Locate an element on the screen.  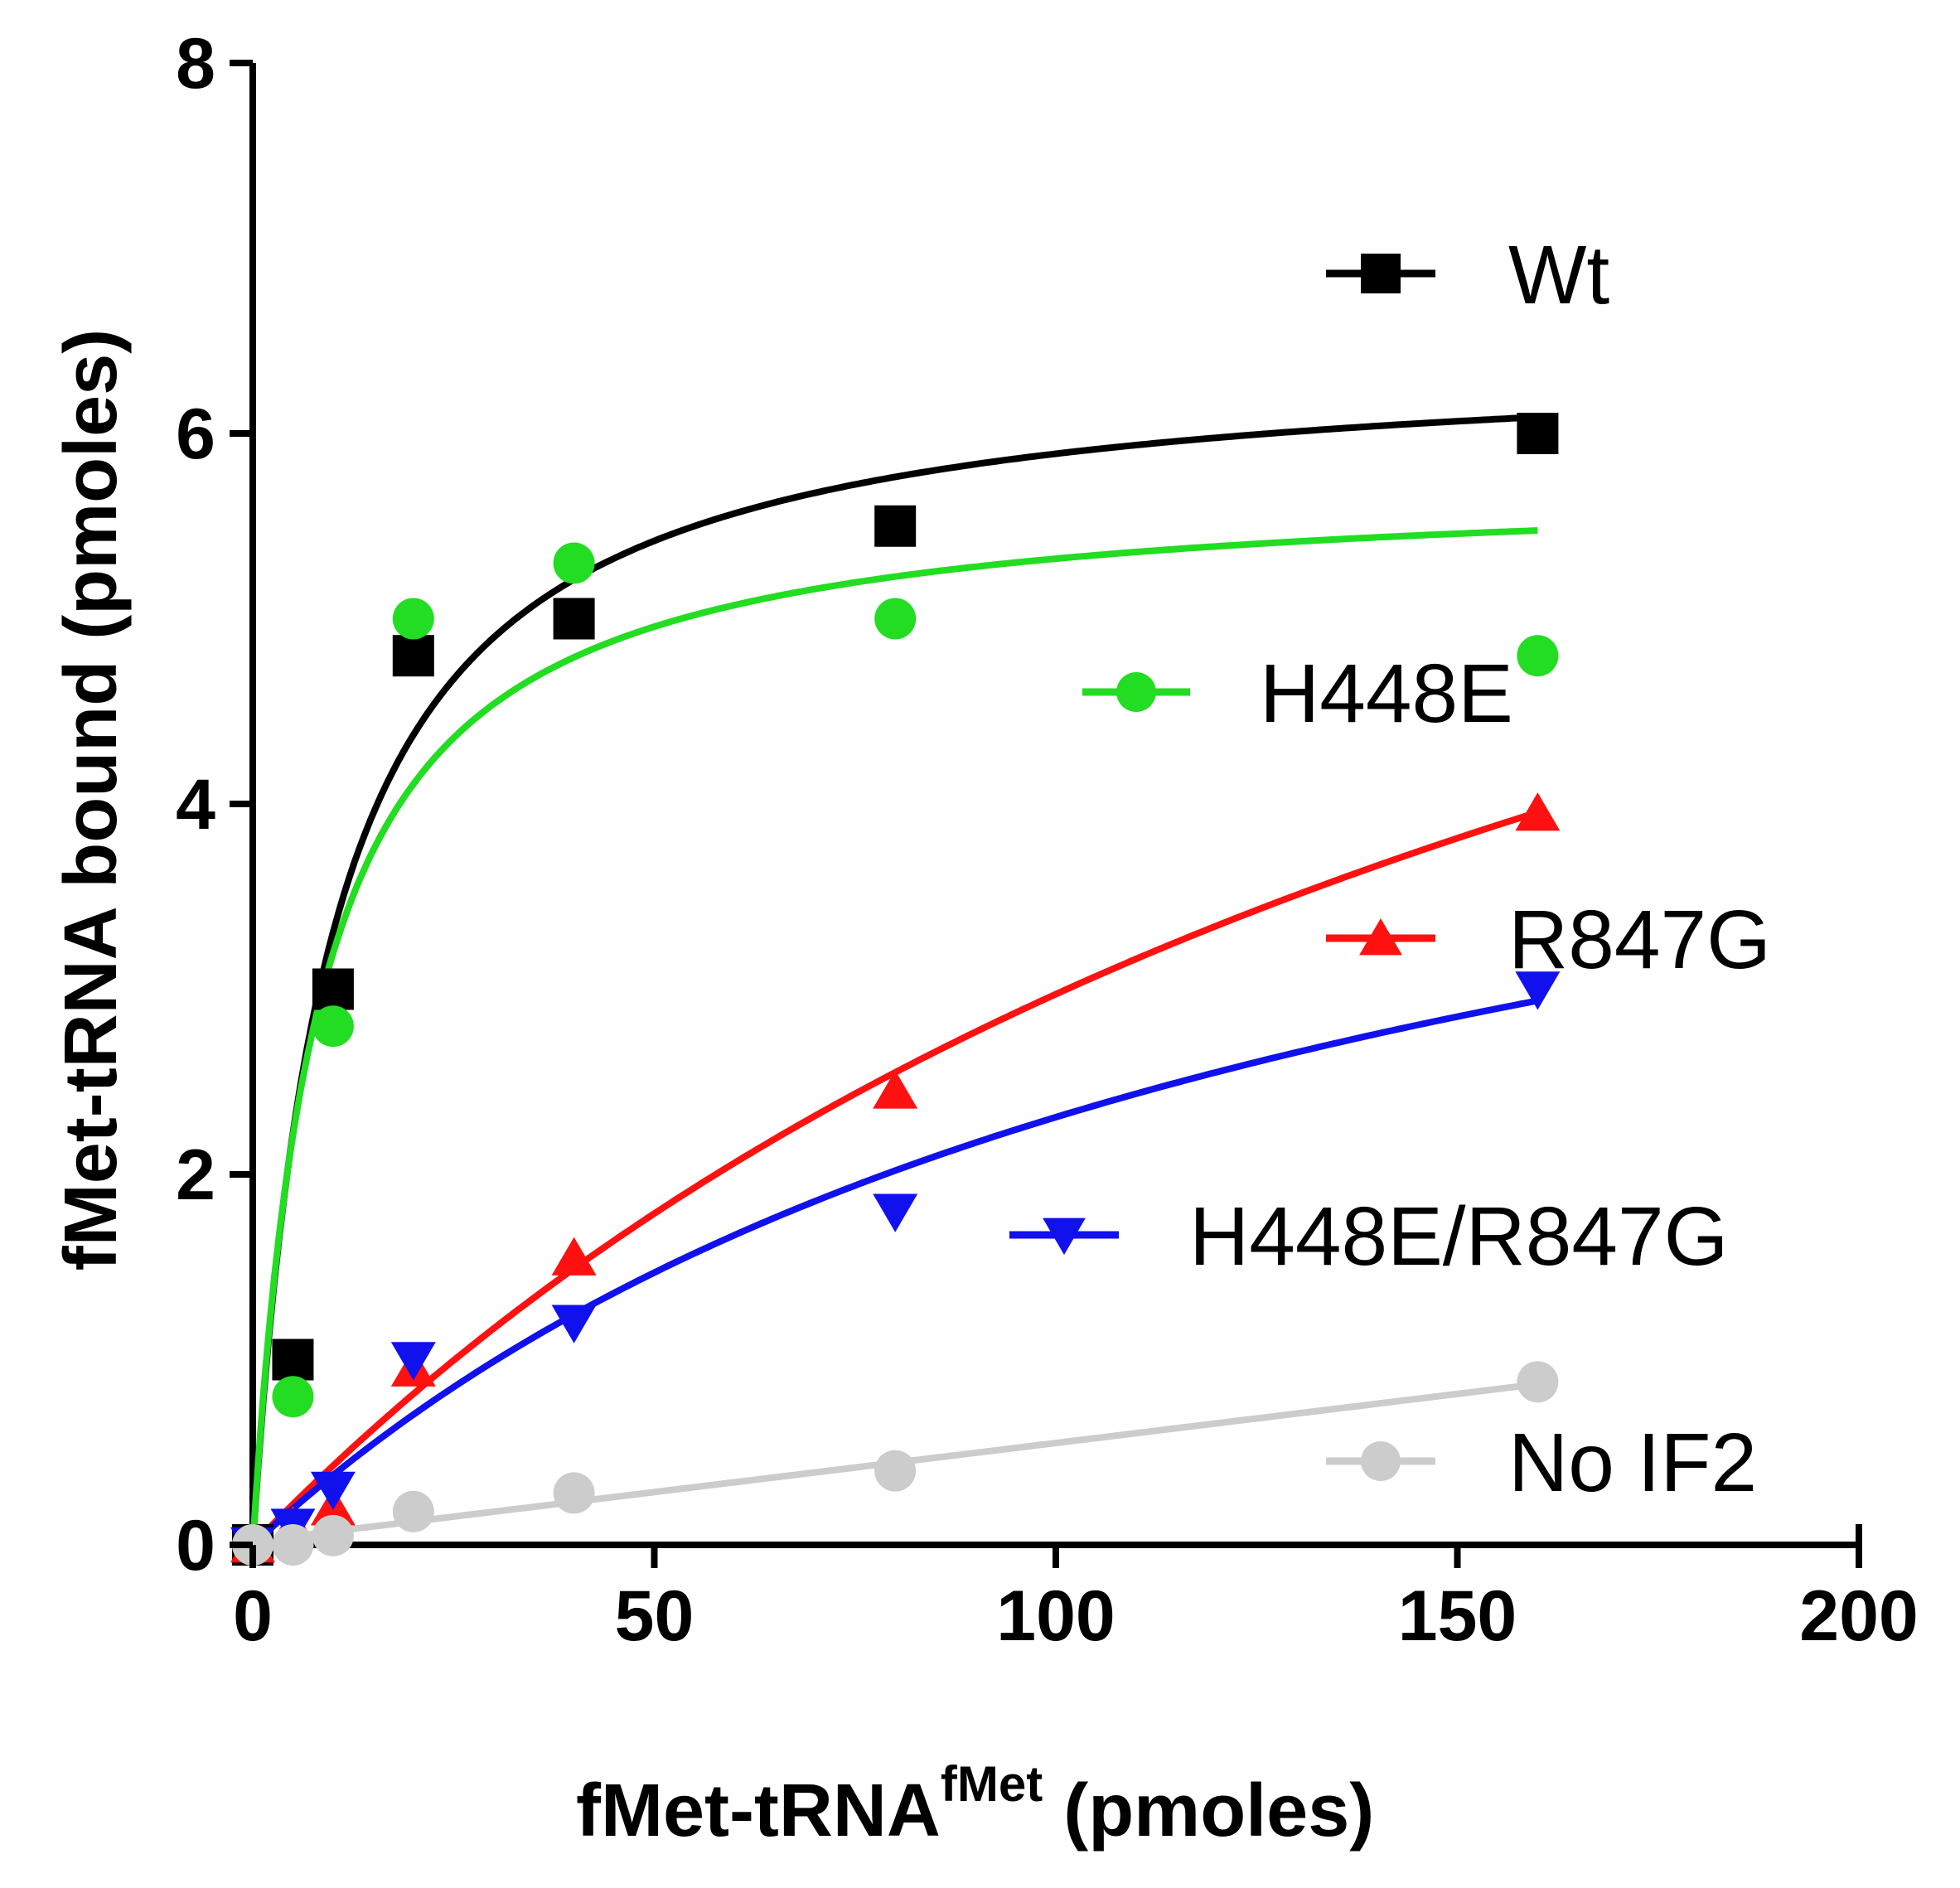
y-axis-title: fMet-tRNA bound (pmoles) is located at coordinates (91, 800).